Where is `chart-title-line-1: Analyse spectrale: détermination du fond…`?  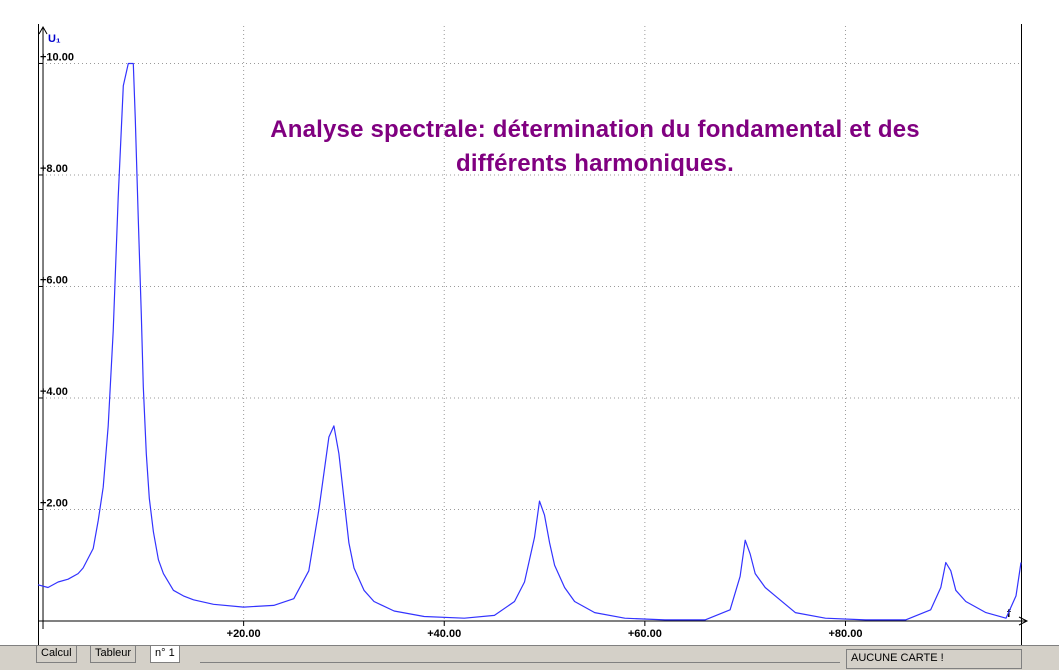
chart-title-line-1: Analyse spectrale: détermination du fond… is located at coordinates (595, 129).